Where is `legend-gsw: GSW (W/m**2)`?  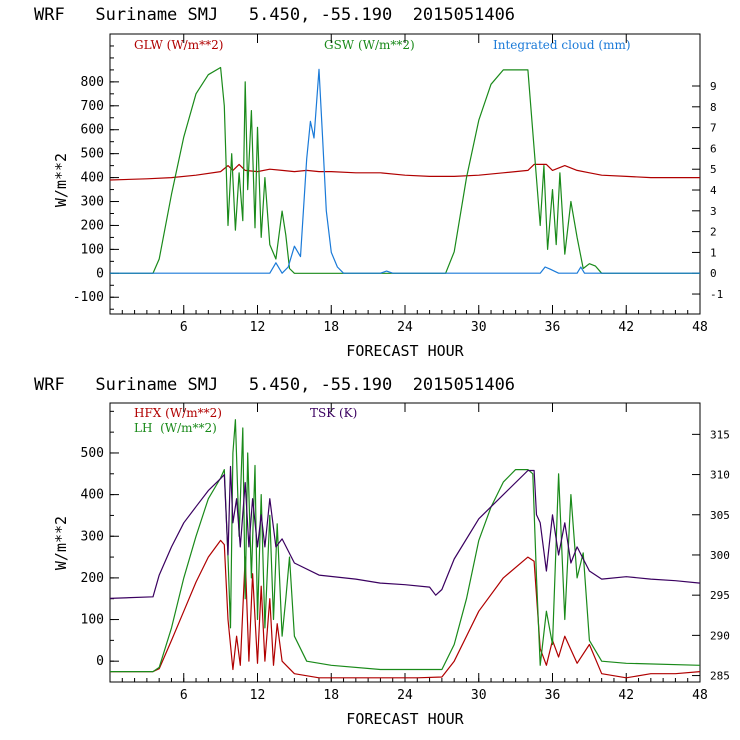 legend-gsw: GSW (W/m**2) is located at coordinates (369, 45).